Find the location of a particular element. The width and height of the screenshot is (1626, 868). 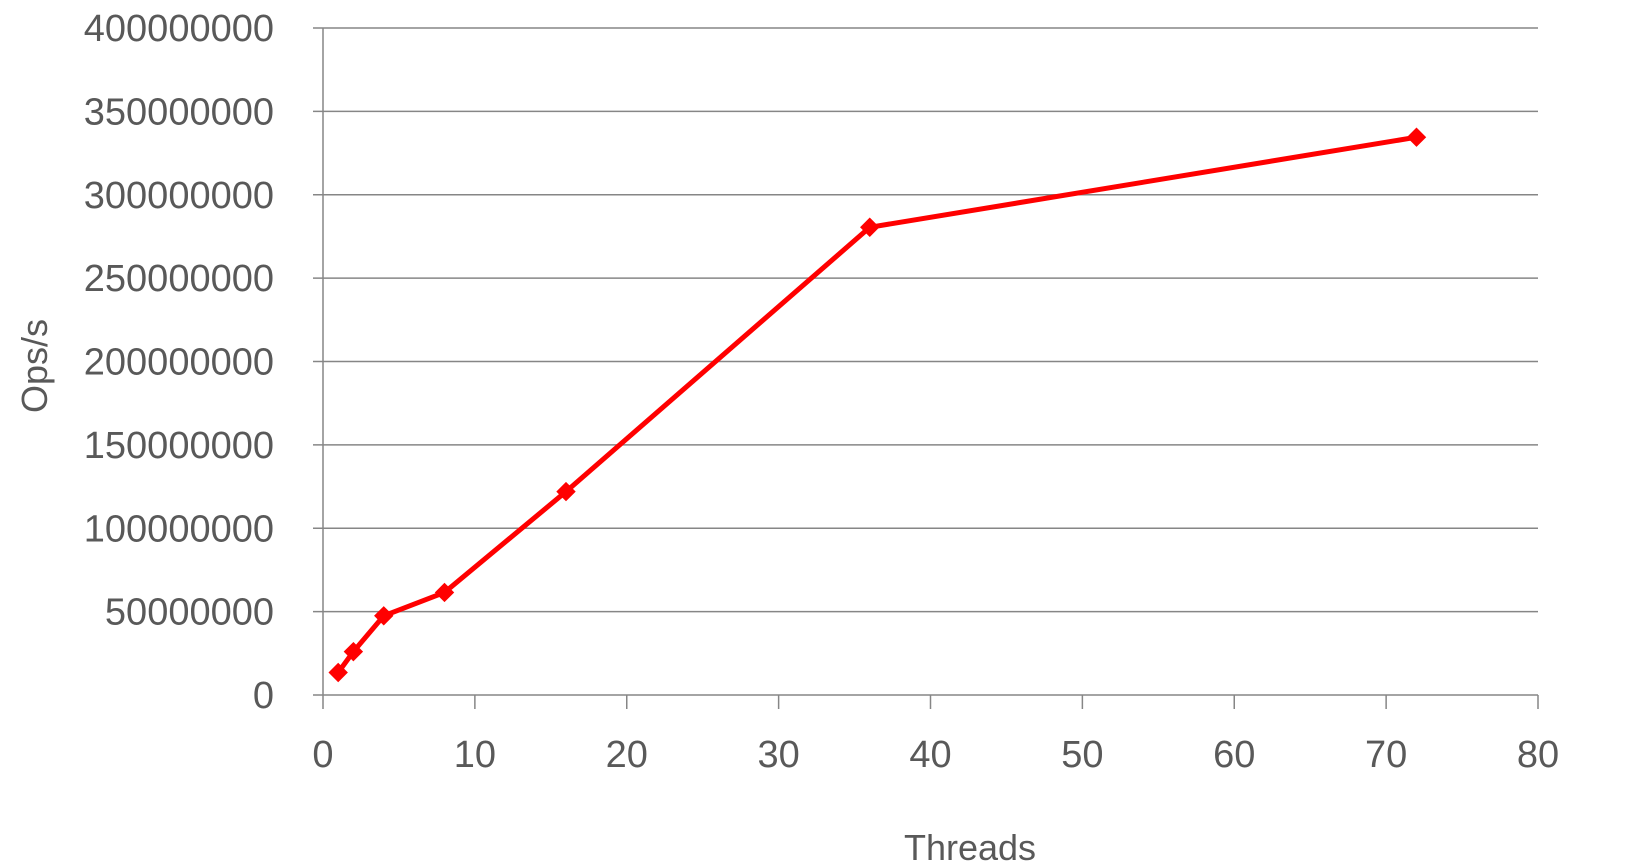

x-tick-label: 40 is located at coordinates (930, 755).